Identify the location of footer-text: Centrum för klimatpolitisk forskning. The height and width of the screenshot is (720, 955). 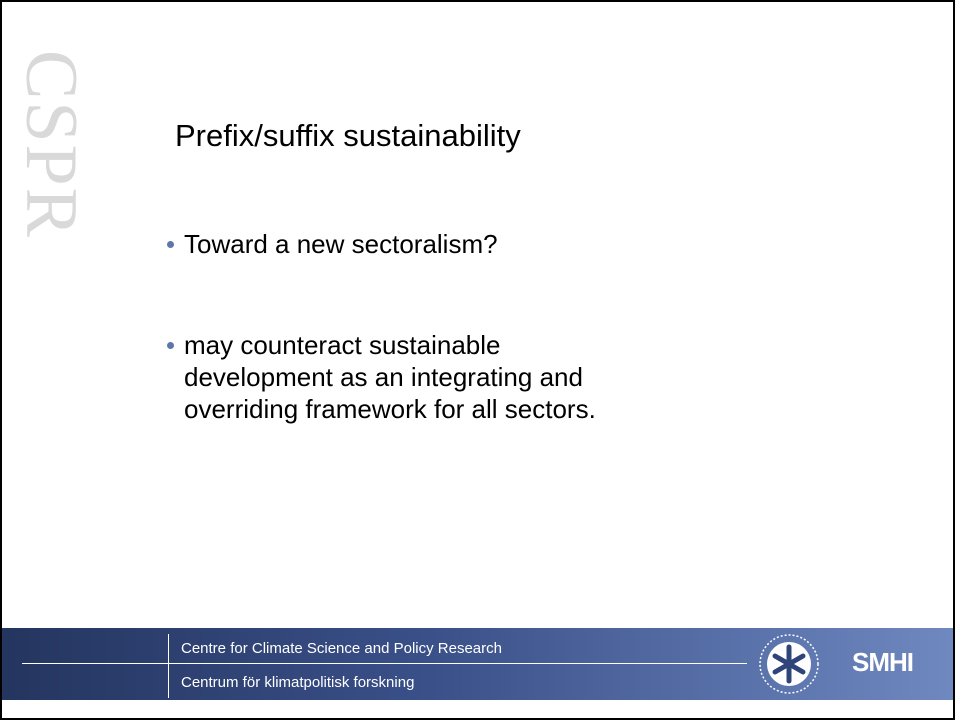
(298, 682).